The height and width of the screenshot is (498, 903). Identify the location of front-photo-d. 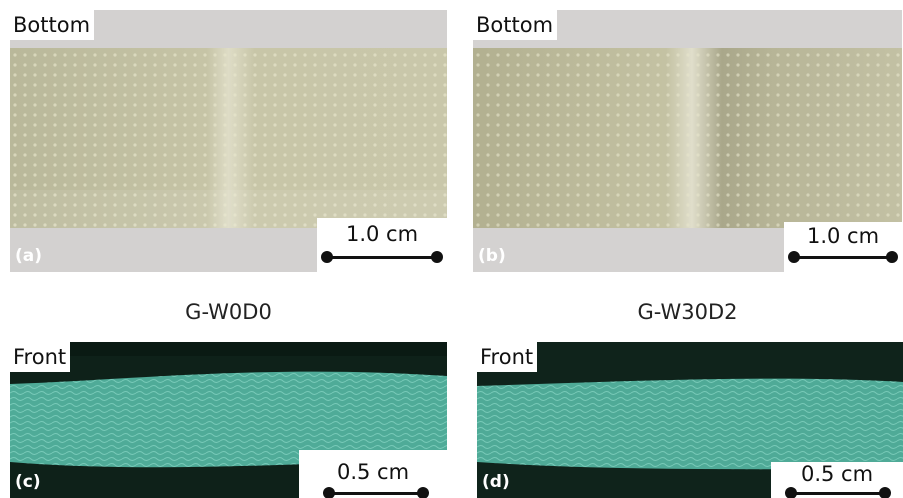
(690, 420).